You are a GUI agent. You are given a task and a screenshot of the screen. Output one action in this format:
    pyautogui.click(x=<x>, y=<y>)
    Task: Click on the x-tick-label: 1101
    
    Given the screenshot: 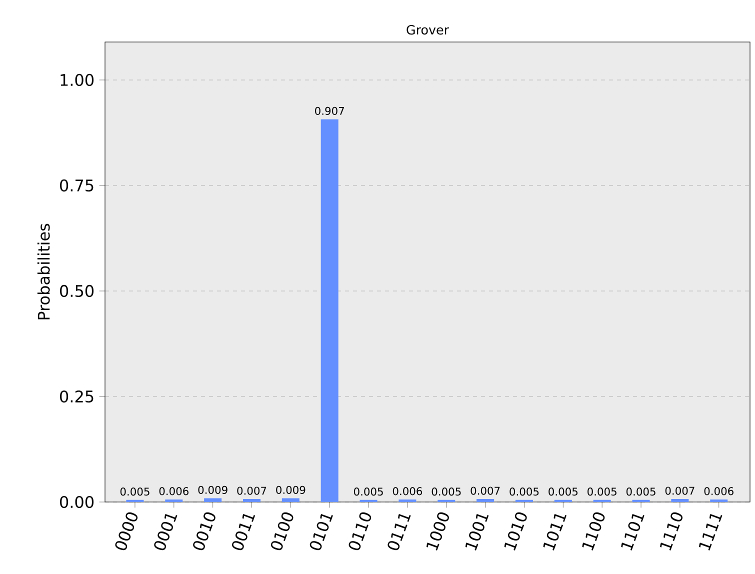 What is the action you would take?
    pyautogui.click(x=632, y=532)
    